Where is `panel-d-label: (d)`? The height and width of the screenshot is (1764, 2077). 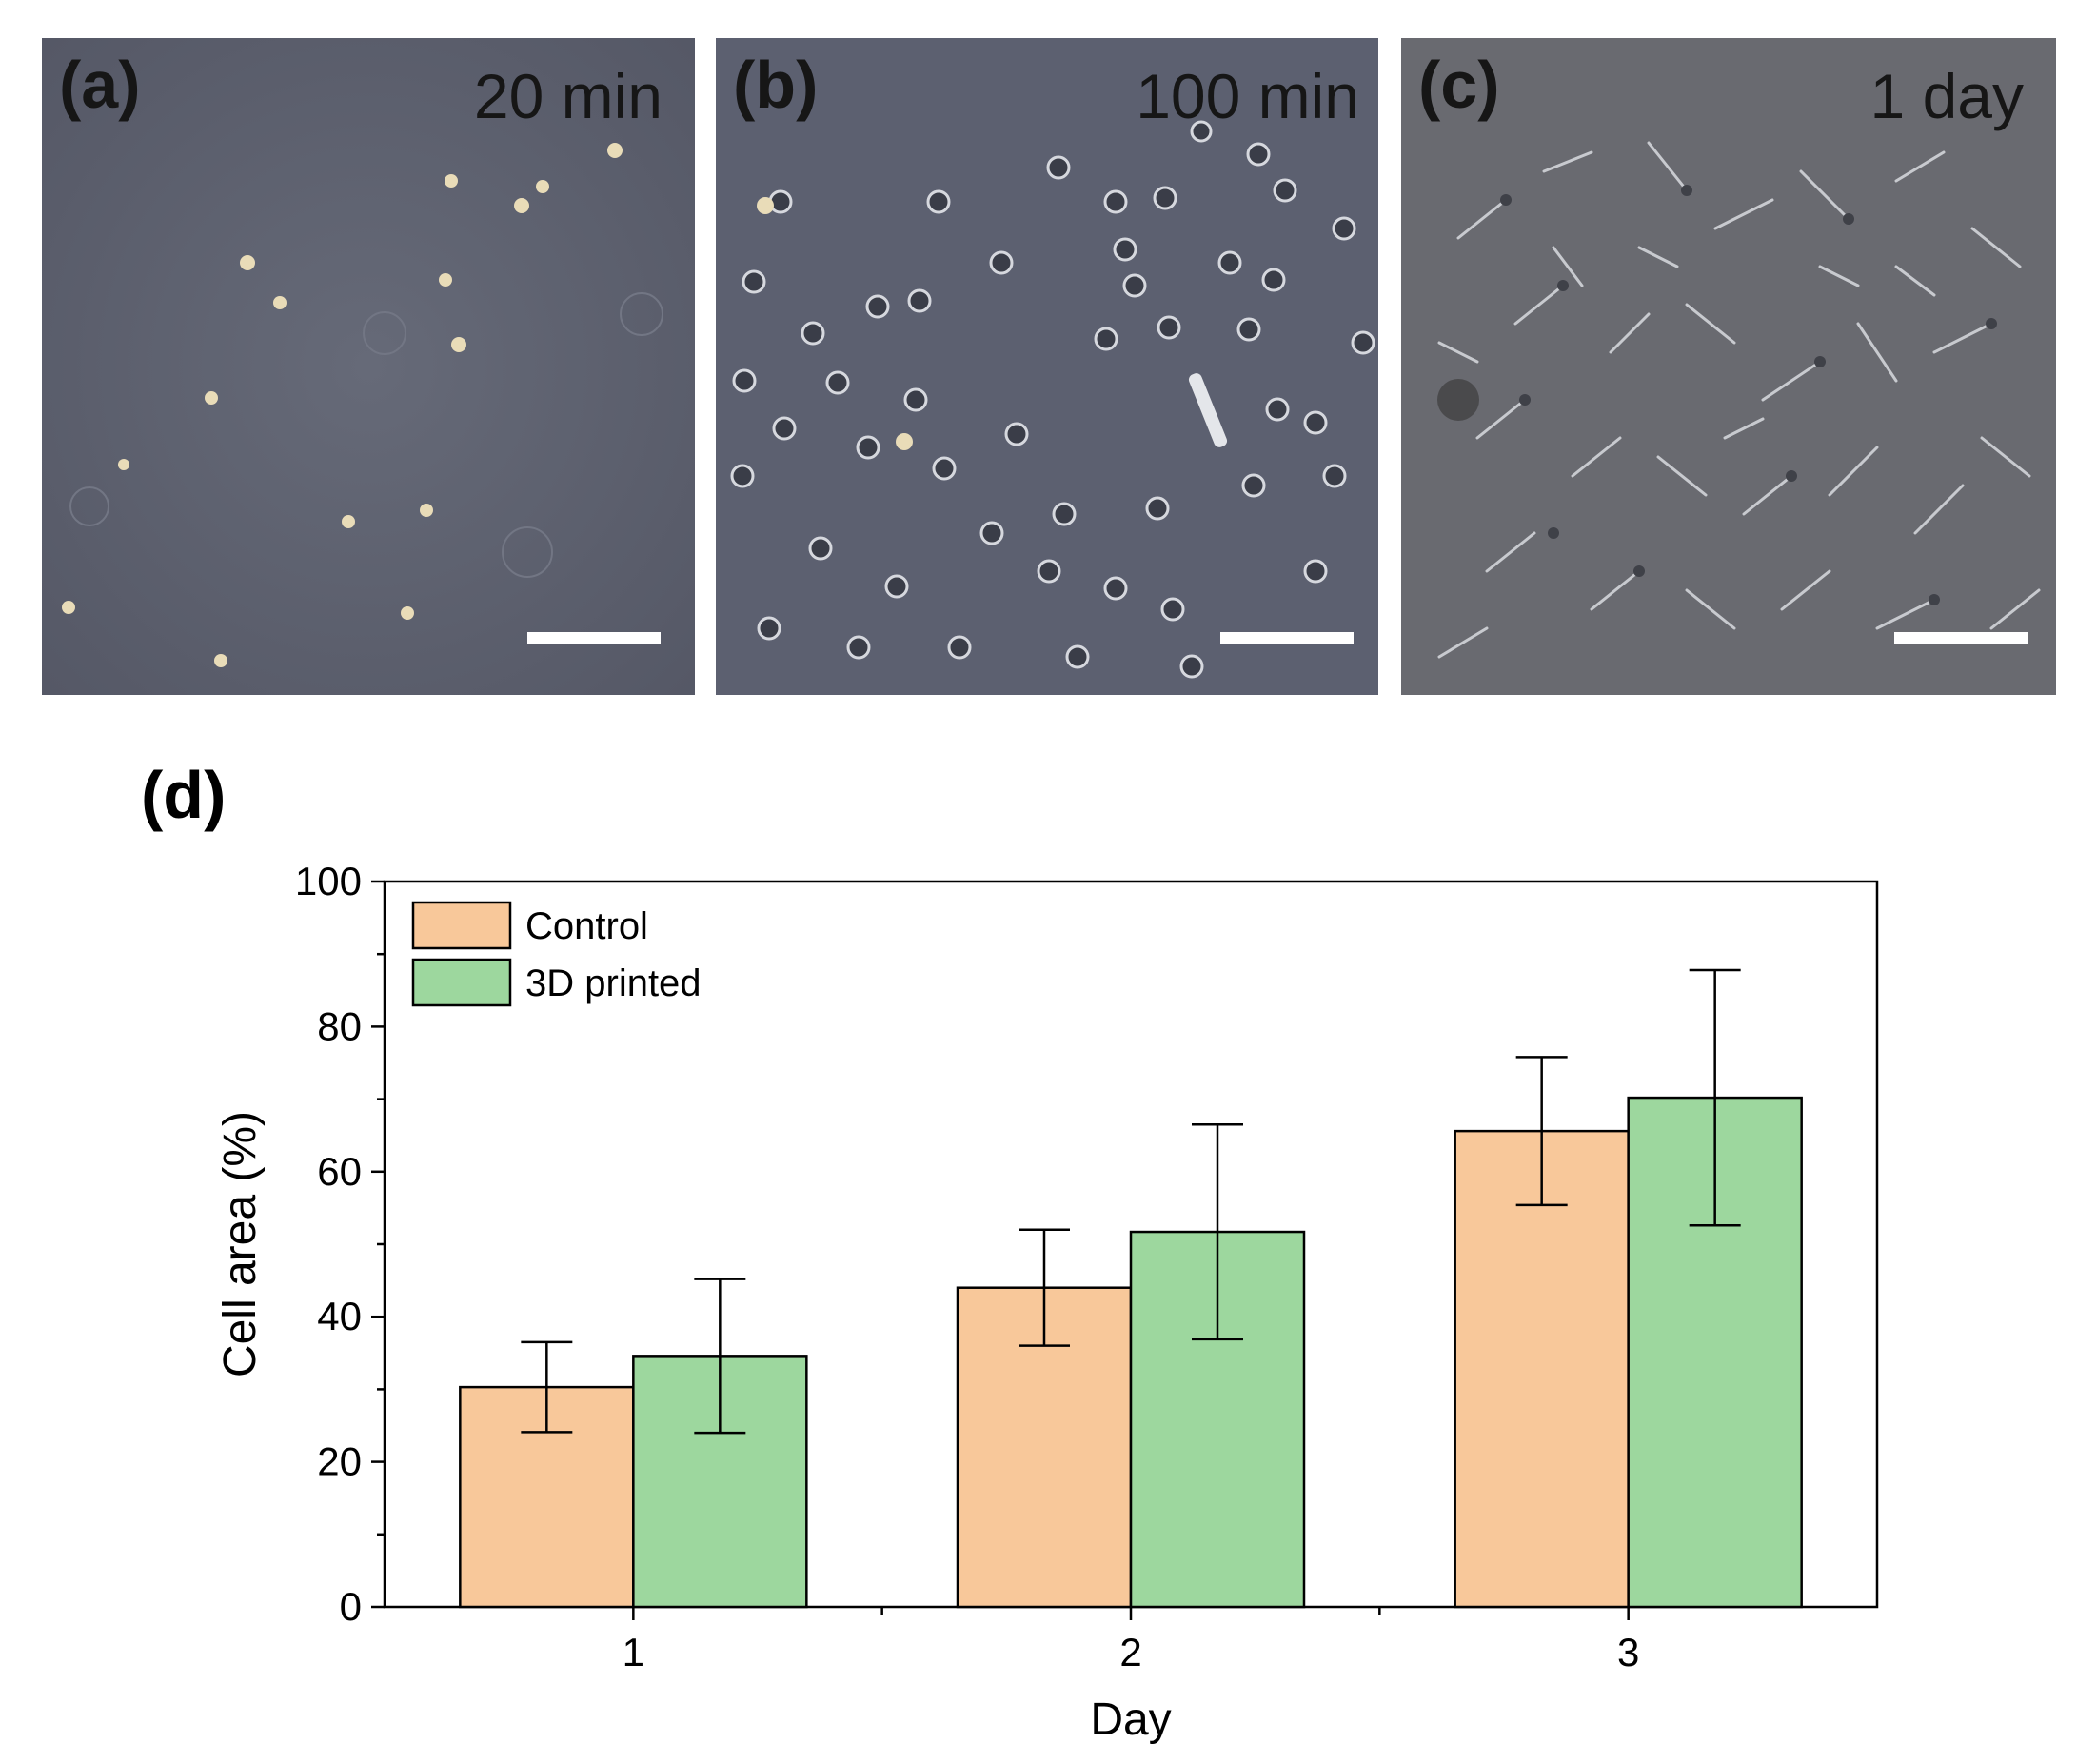 panel-d-label: (d) is located at coordinates (184, 795).